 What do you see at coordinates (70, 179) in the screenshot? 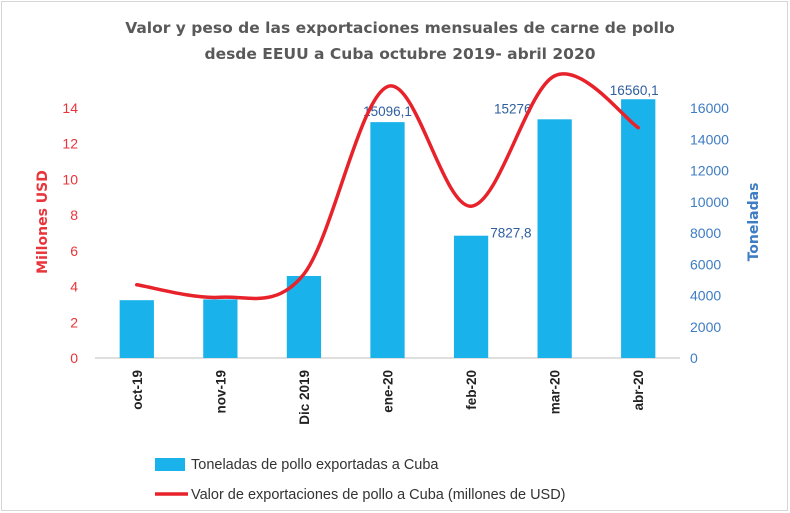
I see `y-left-tick-10: 10` at bounding box center [70, 179].